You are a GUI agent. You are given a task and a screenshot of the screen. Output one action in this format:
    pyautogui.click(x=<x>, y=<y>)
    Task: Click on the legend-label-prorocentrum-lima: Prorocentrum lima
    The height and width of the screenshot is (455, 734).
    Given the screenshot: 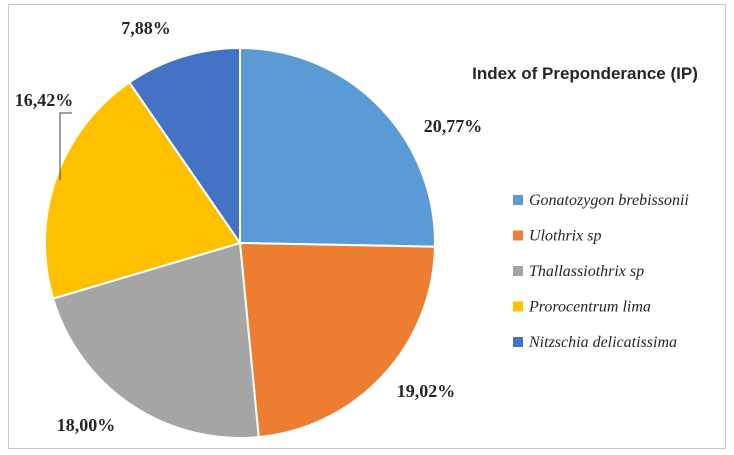 What is the action you would take?
    pyautogui.click(x=589, y=307)
    